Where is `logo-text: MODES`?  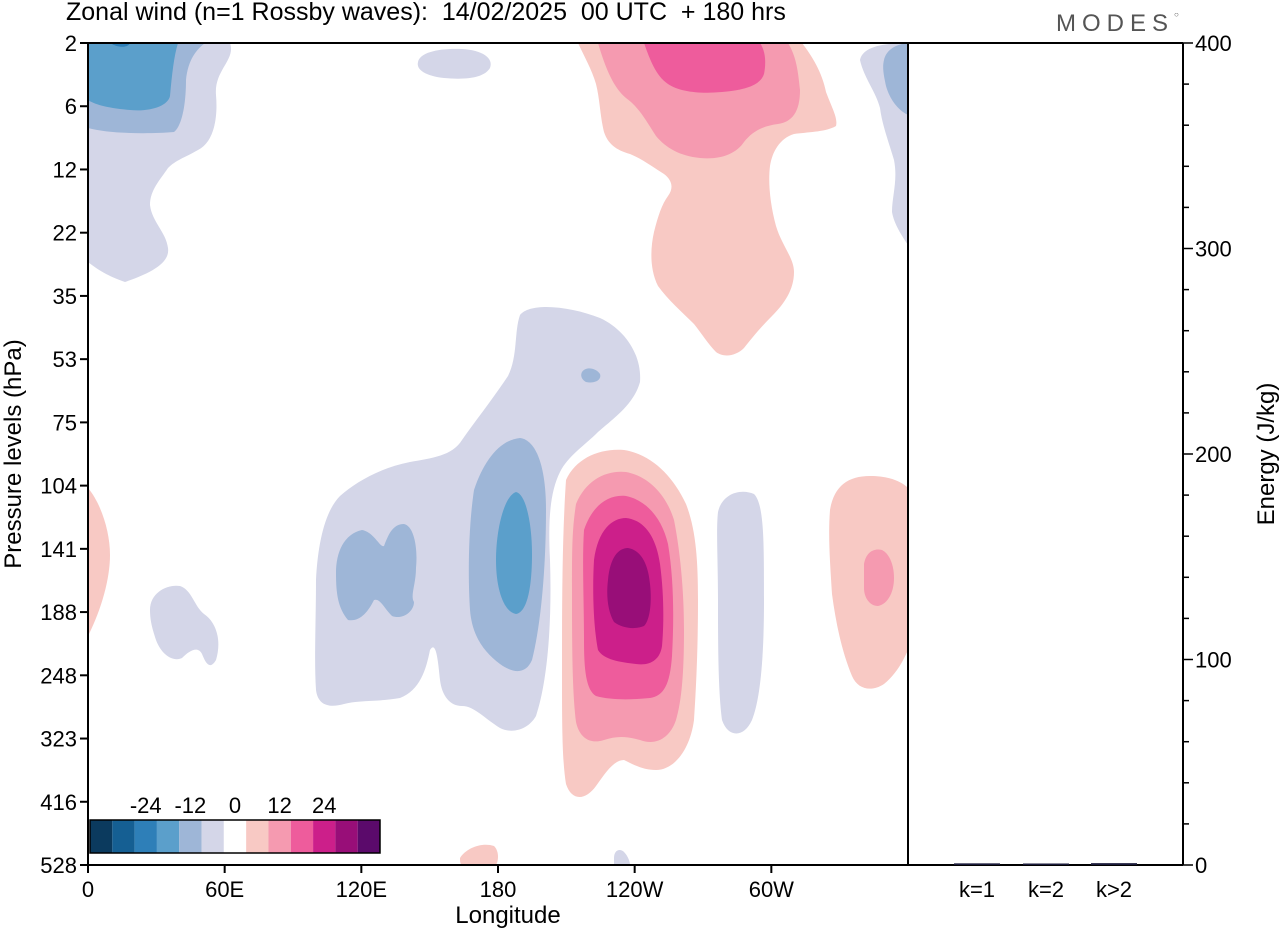 logo-text: MODES is located at coordinates (1115, 23).